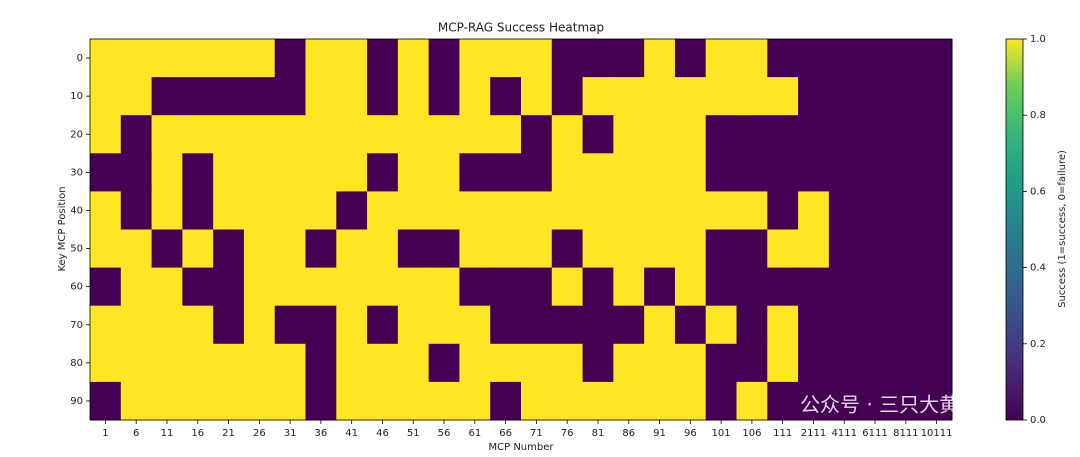  What do you see at coordinates (659, 433) in the screenshot?
I see `x-tick-label: 91` at bounding box center [659, 433].